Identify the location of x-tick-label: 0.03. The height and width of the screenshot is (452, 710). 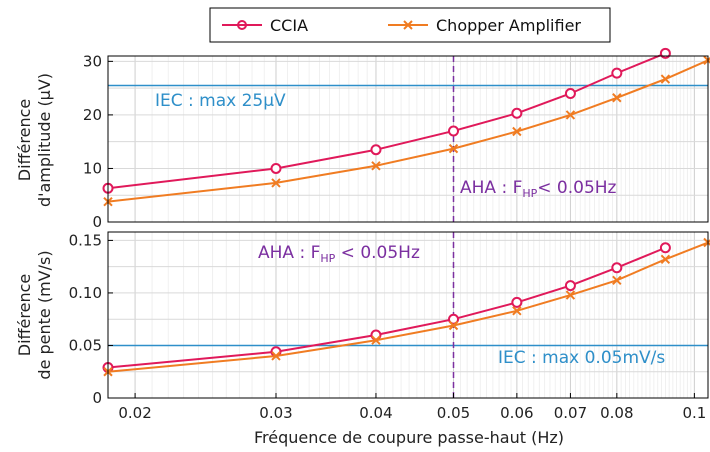
(275, 413).